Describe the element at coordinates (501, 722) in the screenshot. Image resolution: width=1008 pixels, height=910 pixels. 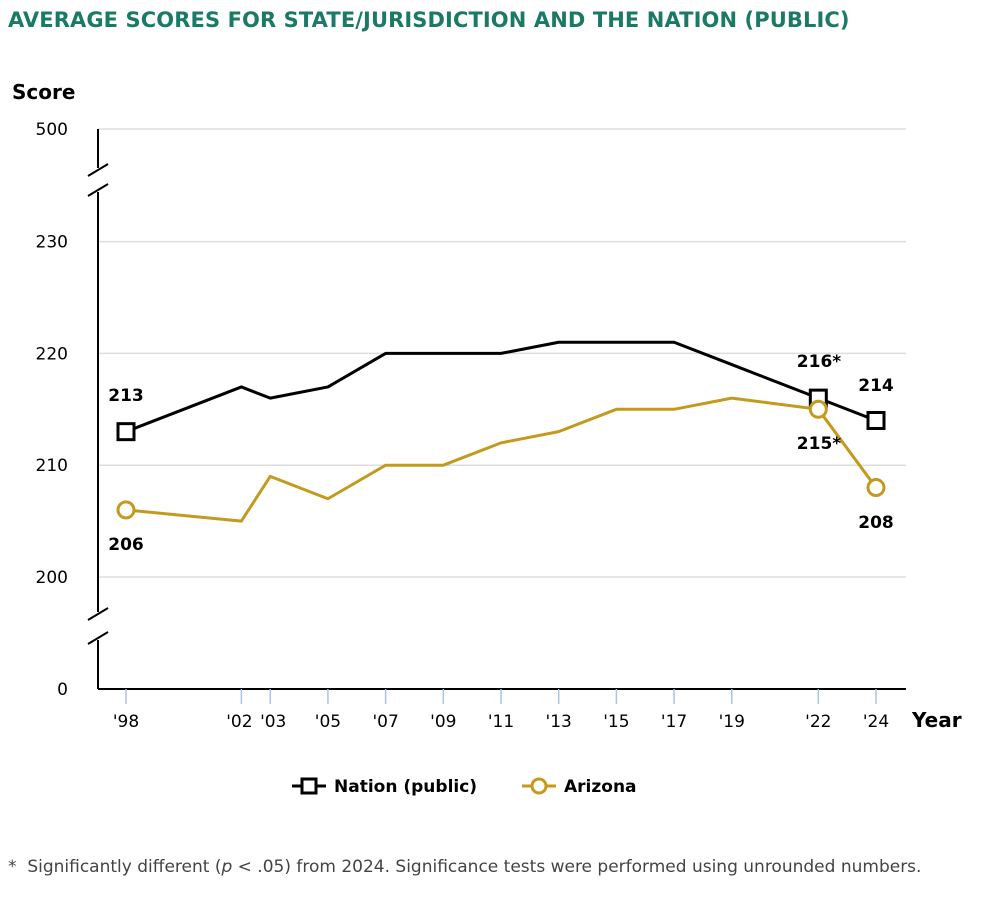
I see `x-tick-label: '11` at that location.